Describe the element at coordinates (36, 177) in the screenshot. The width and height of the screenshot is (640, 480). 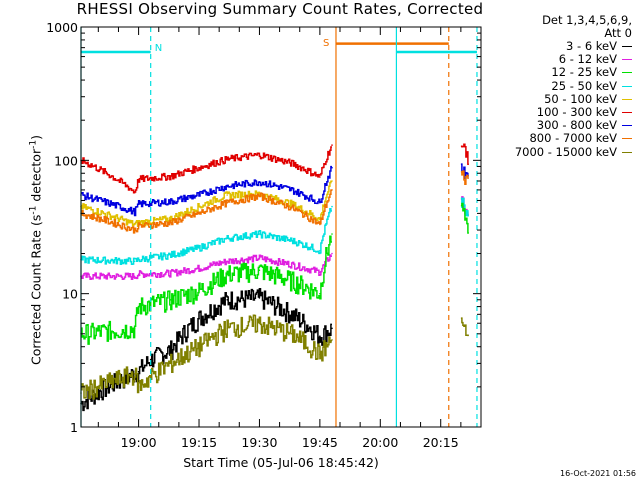
I see `y-axis-label-mid: detector` at that location.